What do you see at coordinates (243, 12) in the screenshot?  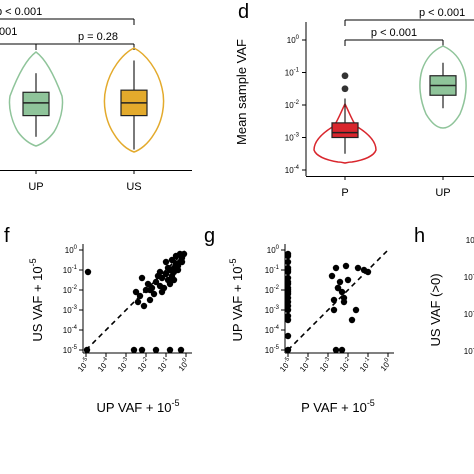 I see `panel-d-label: d` at bounding box center [243, 12].